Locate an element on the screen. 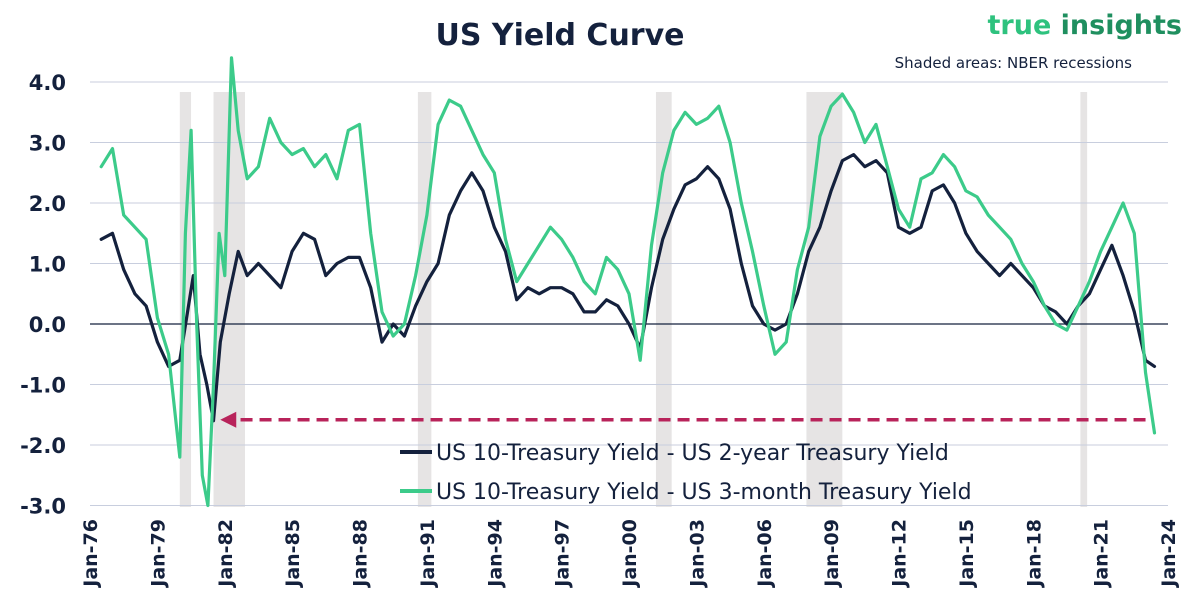 This screenshot has width=1200, height=600. x-tick-label-7: Jan-97 is located at coordinates (563, 554).